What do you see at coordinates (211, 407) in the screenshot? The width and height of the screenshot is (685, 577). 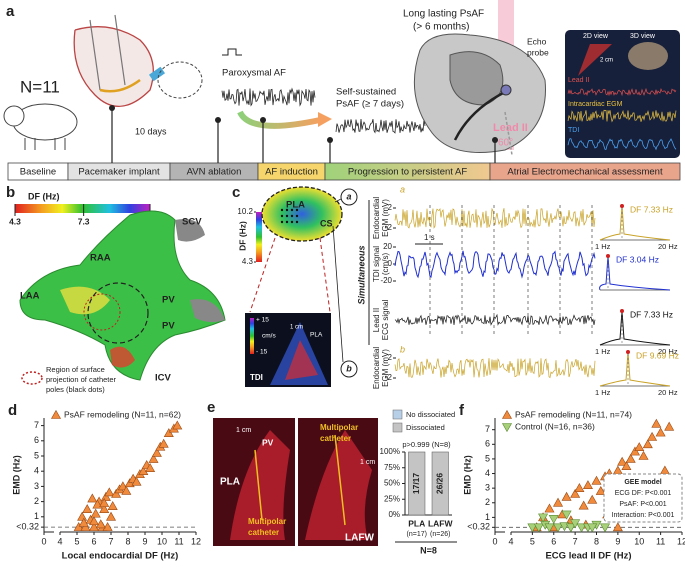 I see `panel-label: e` at bounding box center [211, 407].